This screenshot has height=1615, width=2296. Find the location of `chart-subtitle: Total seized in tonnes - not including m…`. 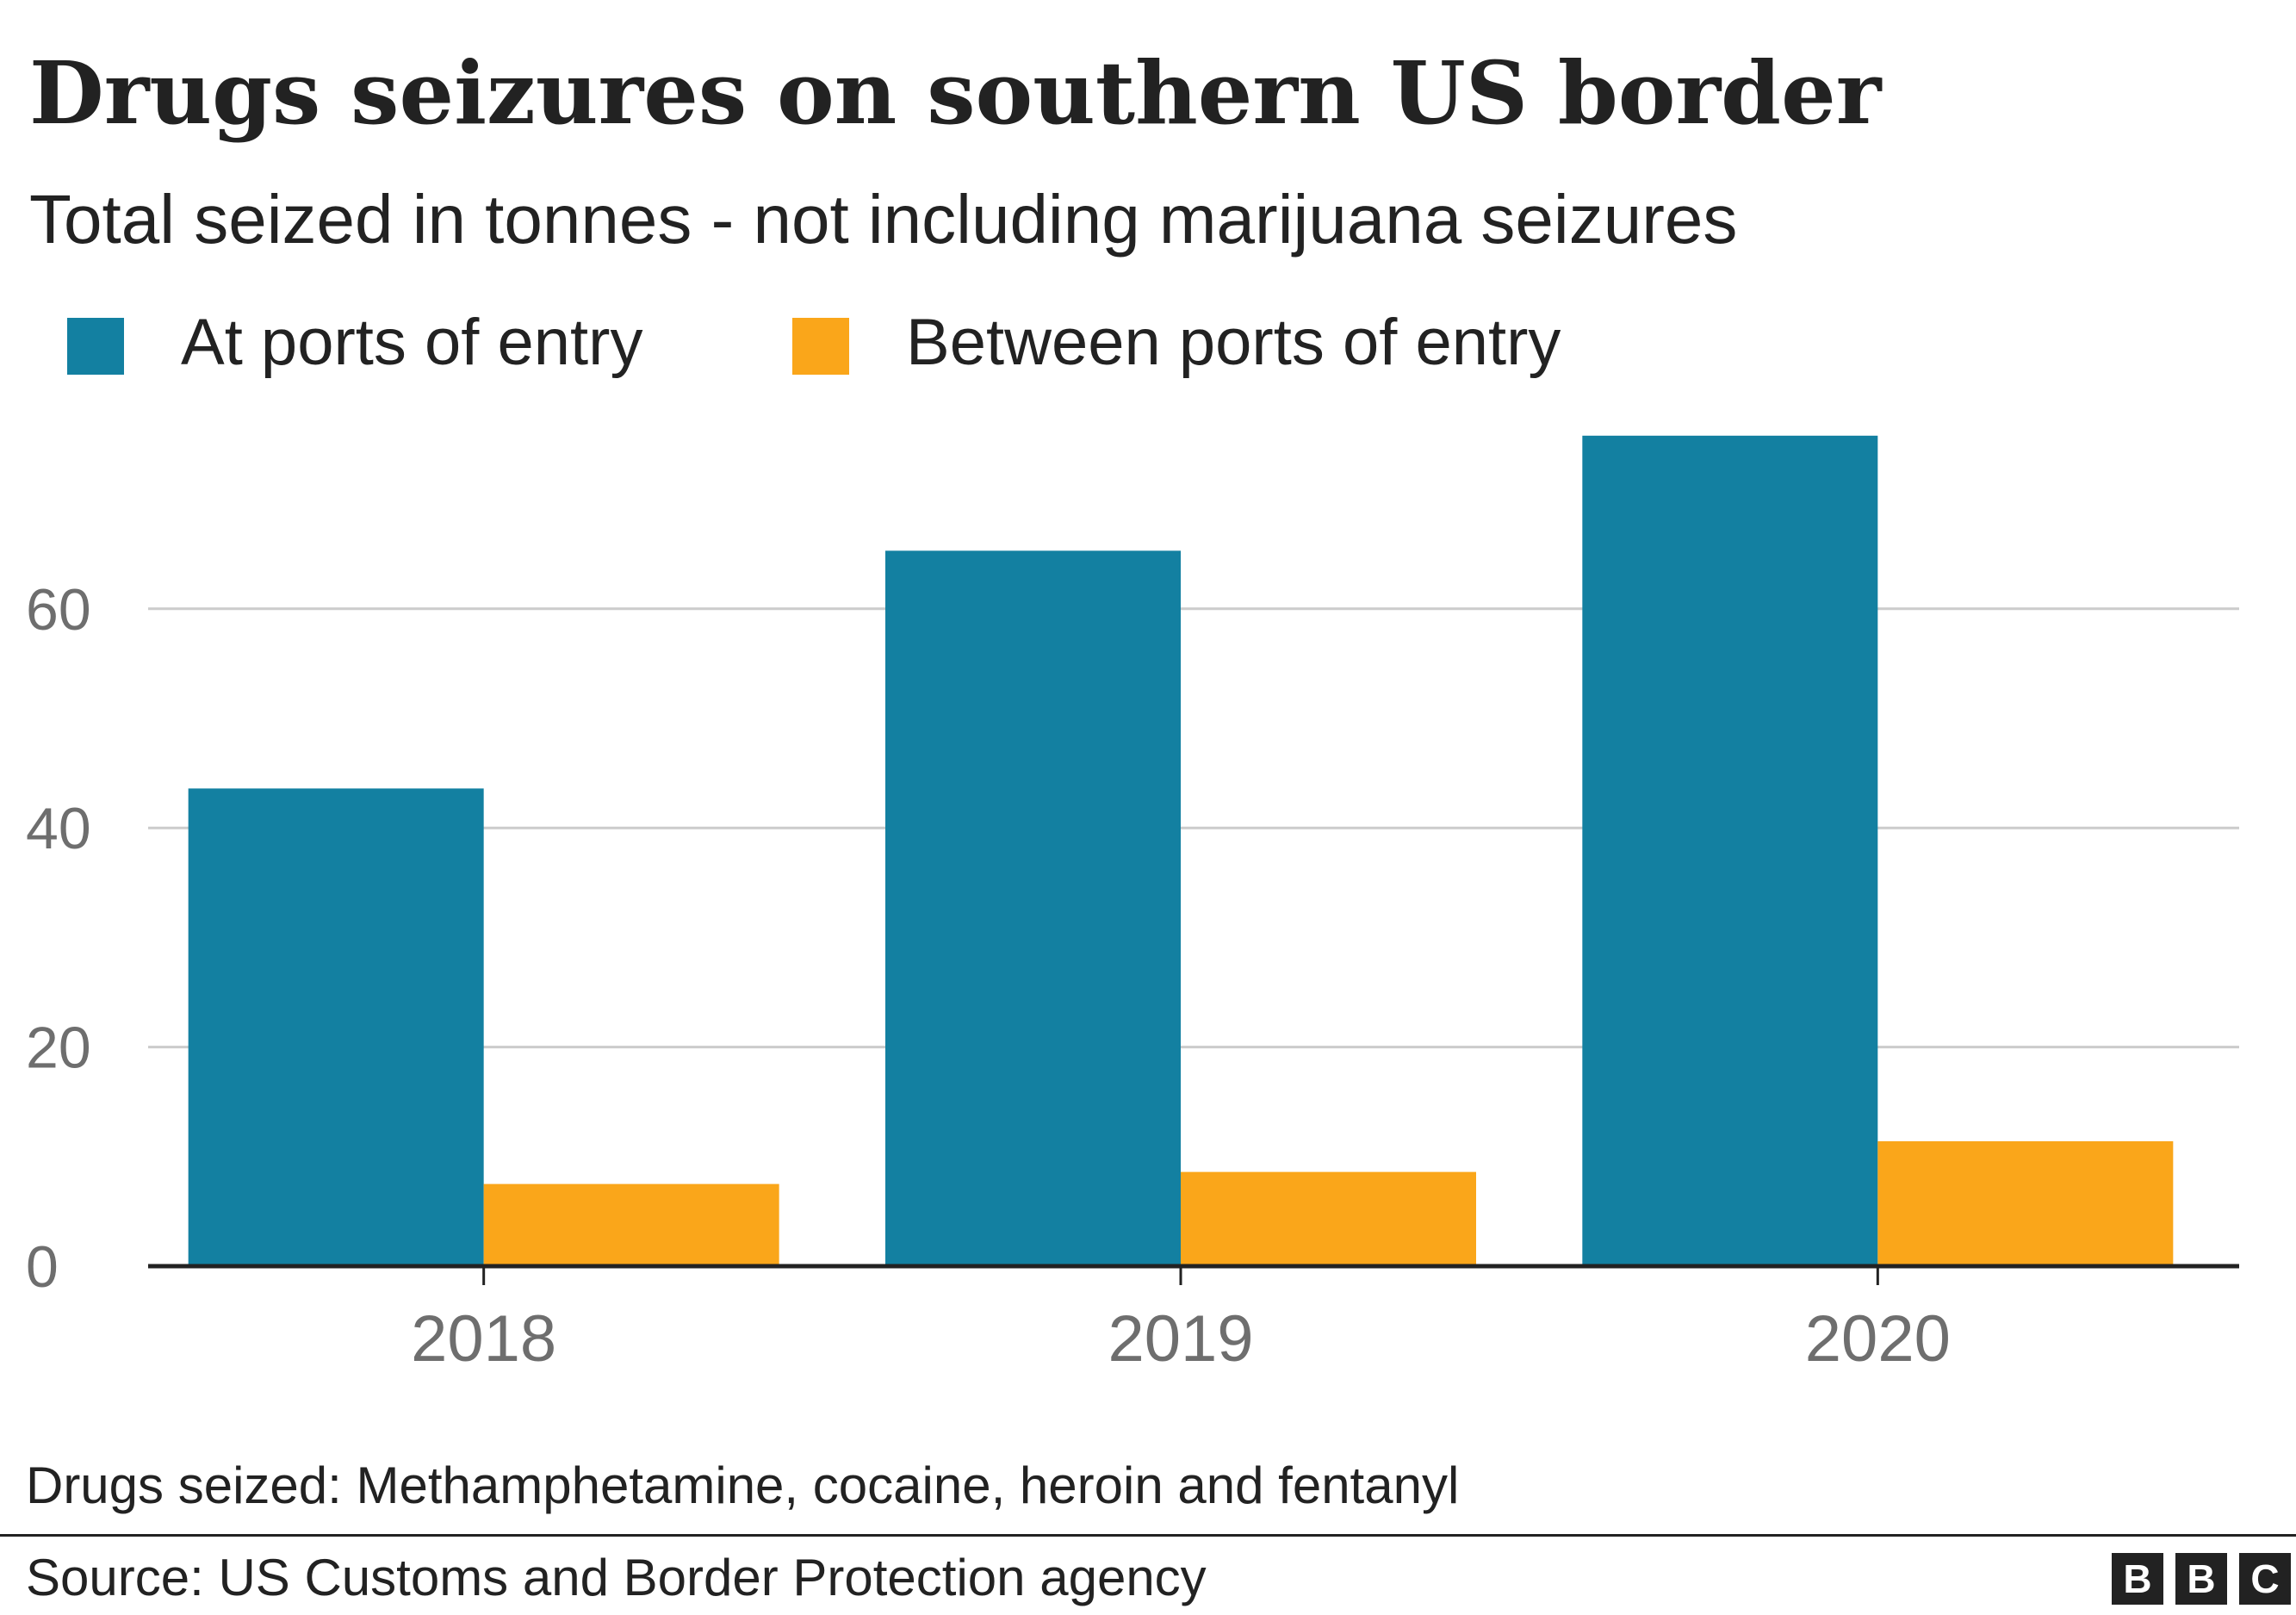

chart-subtitle: Total seized in tonnes - not including m… is located at coordinates (883, 219).